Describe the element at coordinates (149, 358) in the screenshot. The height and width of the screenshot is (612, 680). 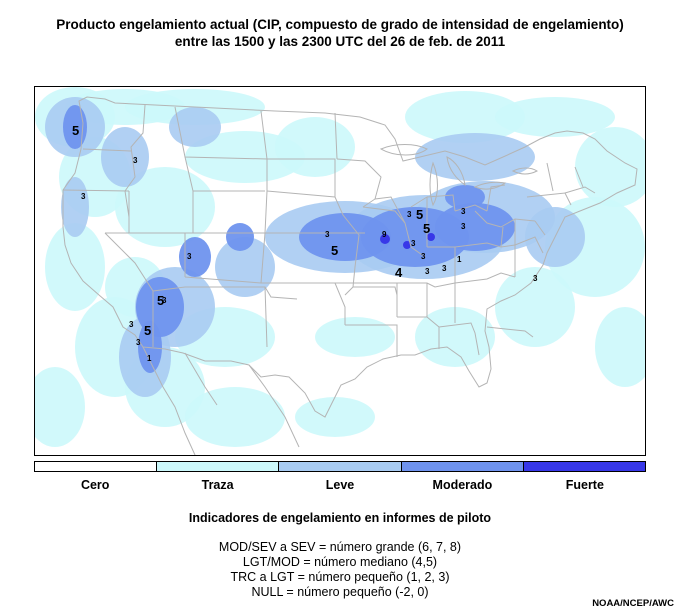
I see `pirep-marker: 1` at that location.